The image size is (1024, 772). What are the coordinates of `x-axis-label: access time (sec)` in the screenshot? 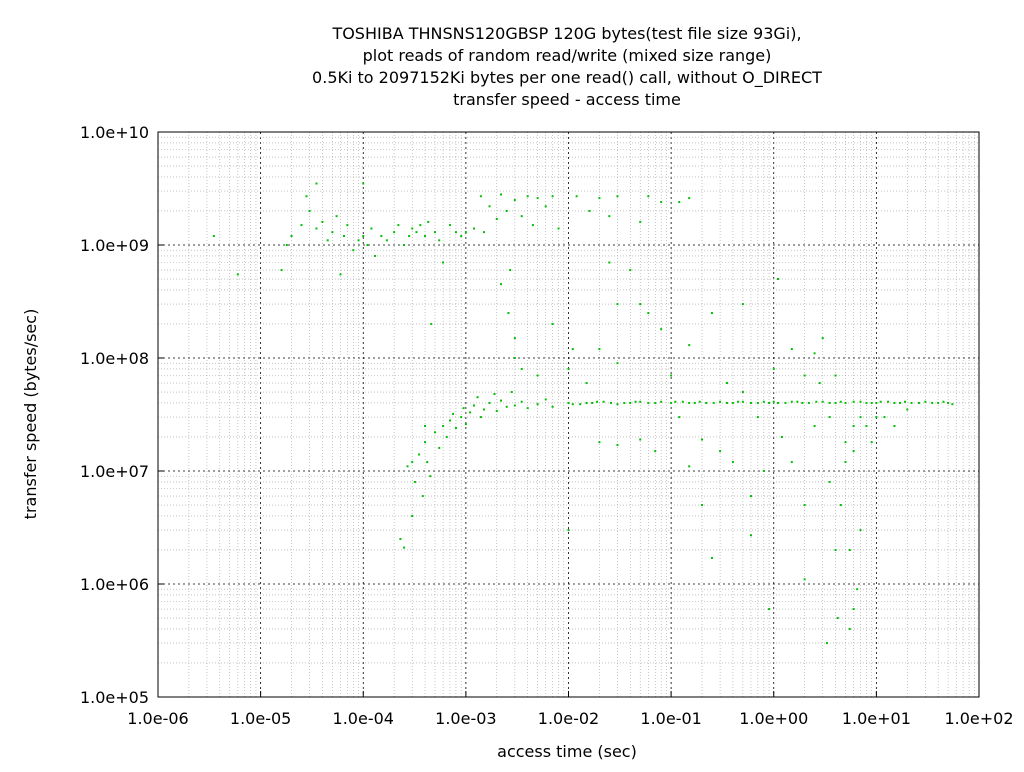 It's located at (567, 751).